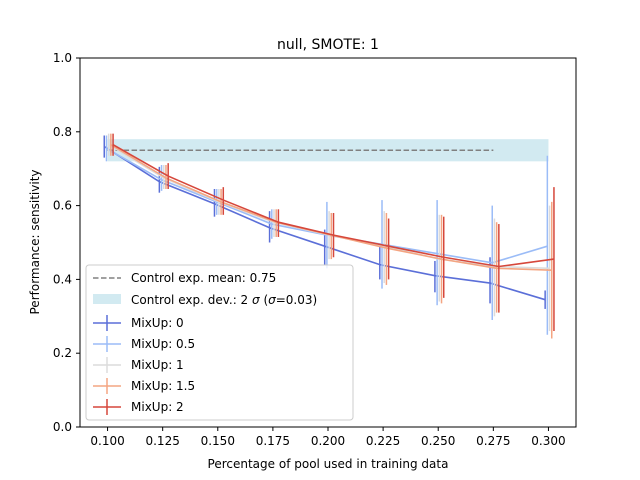  What do you see at coordinates (548, 441) in the screenshot?
I see `x-tick-label: 0.300` at bounding box center [548, 441].